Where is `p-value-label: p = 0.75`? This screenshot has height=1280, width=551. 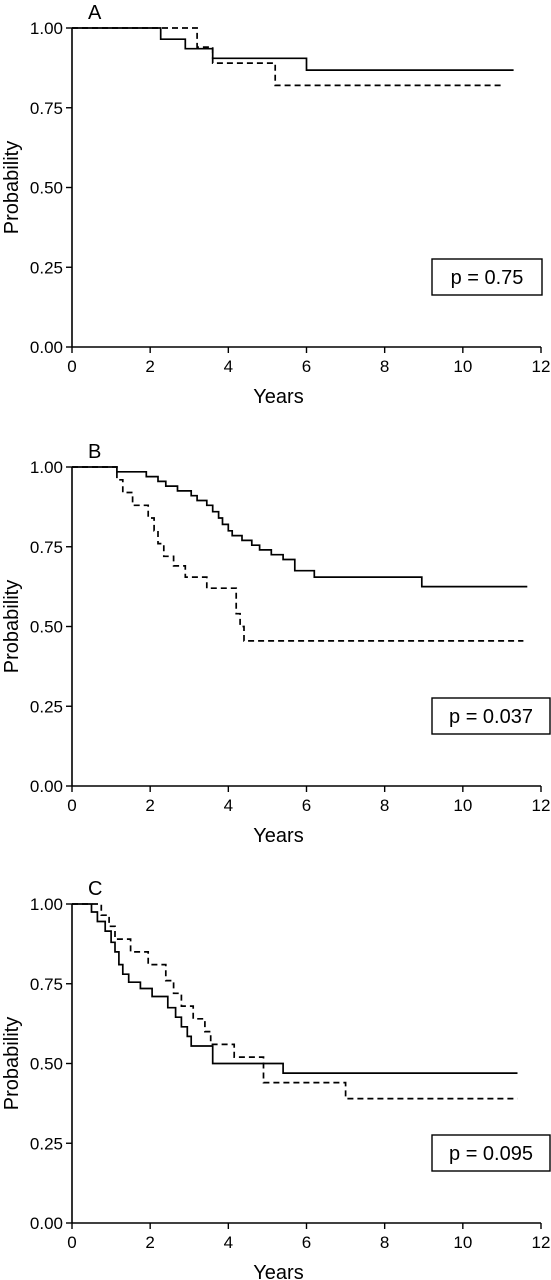 p-value-label: p = 0.75 is located at coordinates (487, 278).